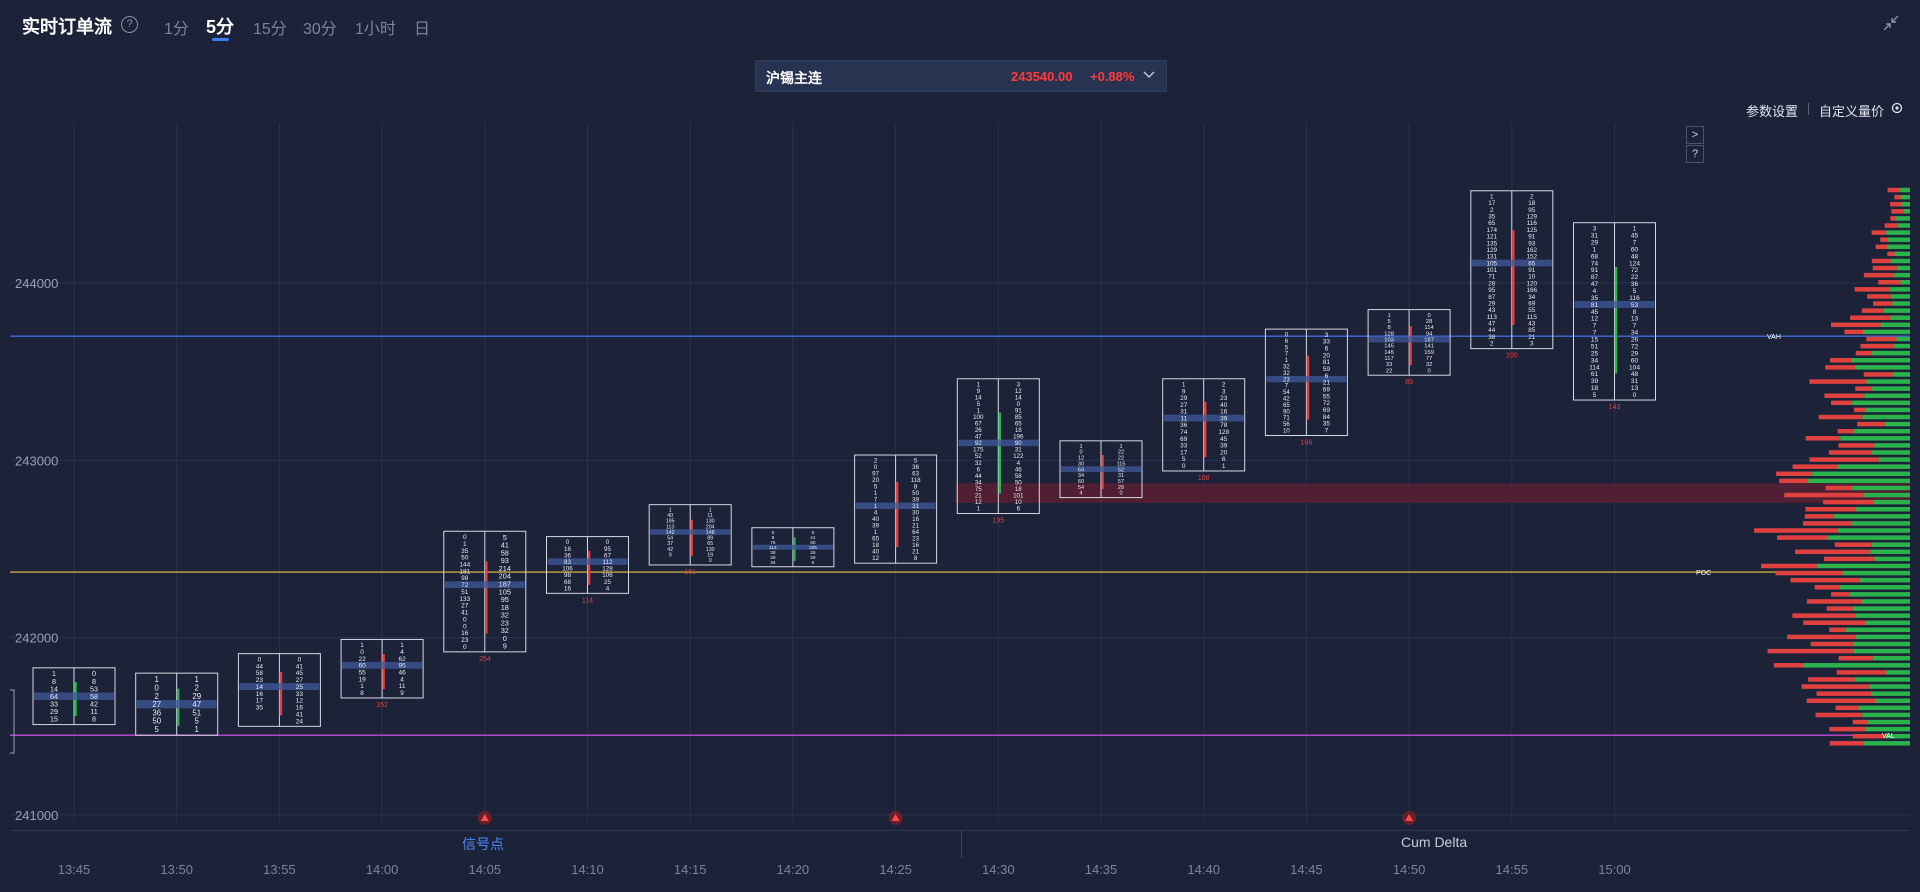  Describe the element at coordinates (382, 705) in the screenshot. I see `candle-delta: 152` at that location.